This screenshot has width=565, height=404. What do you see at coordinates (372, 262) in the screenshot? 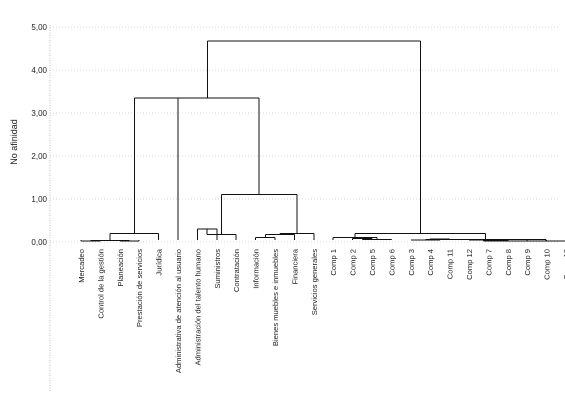
I see `leaf-label: Comp 5` at bounding box center [372, 262].